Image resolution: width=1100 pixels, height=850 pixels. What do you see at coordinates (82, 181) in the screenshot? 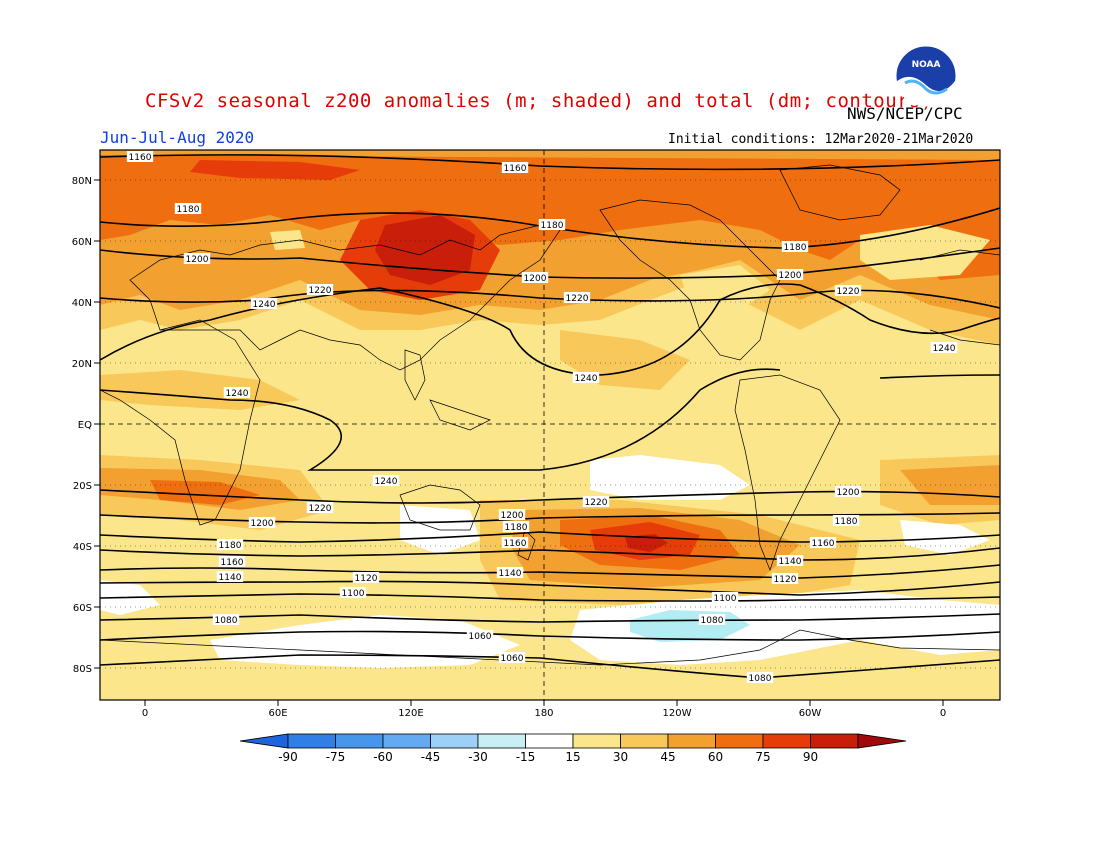
I see `lat-label: 80N` at bounding box center [82, 181].